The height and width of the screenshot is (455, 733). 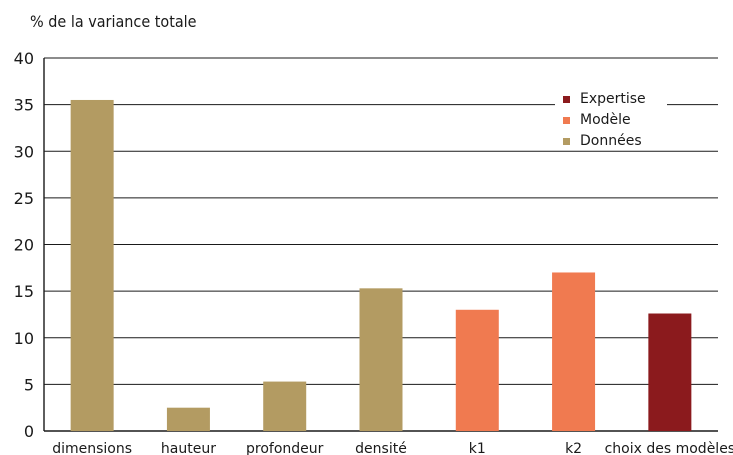 I want to click on y-tick-label: 30, so click(x=24, y=151).